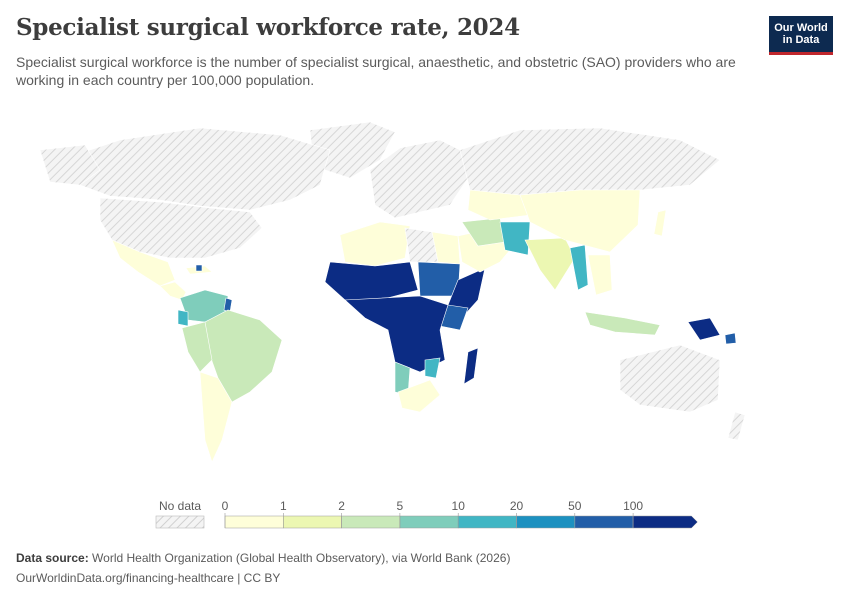 The height and width of the screenshot is (600, 850). Describe the element at coordinates (371, 281) in the screenshot. I see `sahel` at that location.